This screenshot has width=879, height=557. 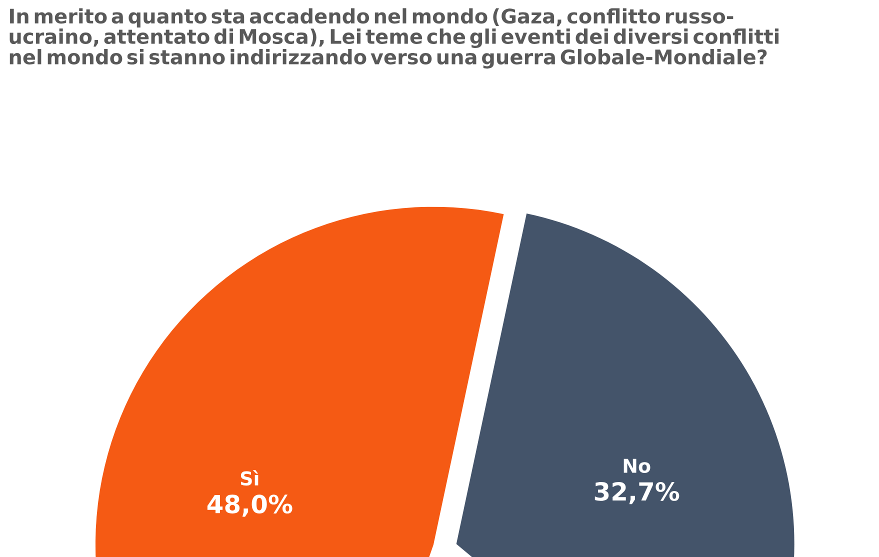 I want to click on data-label: 32,7%, so click(x=637, y=493).